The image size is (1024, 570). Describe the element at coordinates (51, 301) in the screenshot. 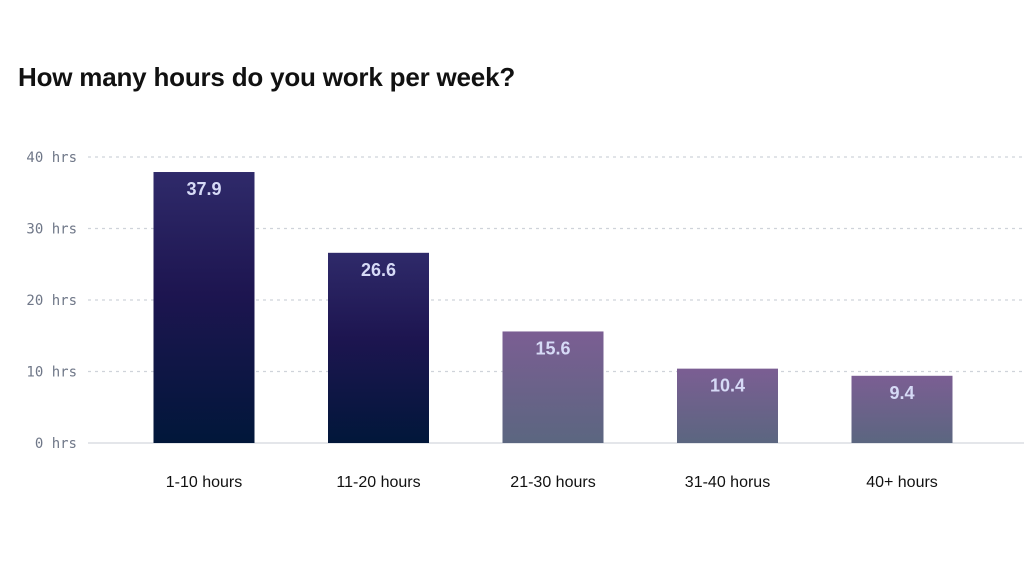

I see `y-tick-label: 20 hrs` at that location.